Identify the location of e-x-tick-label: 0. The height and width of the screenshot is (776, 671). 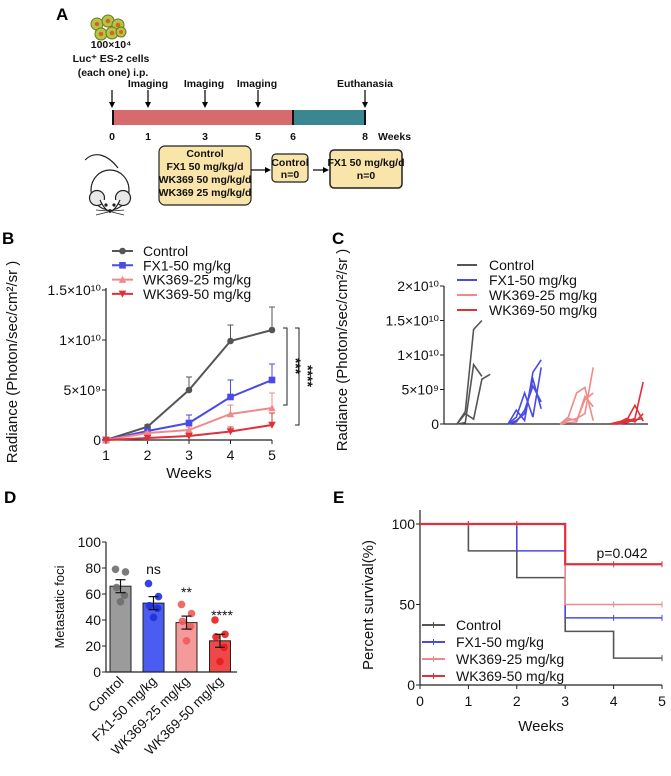
(420, 701).